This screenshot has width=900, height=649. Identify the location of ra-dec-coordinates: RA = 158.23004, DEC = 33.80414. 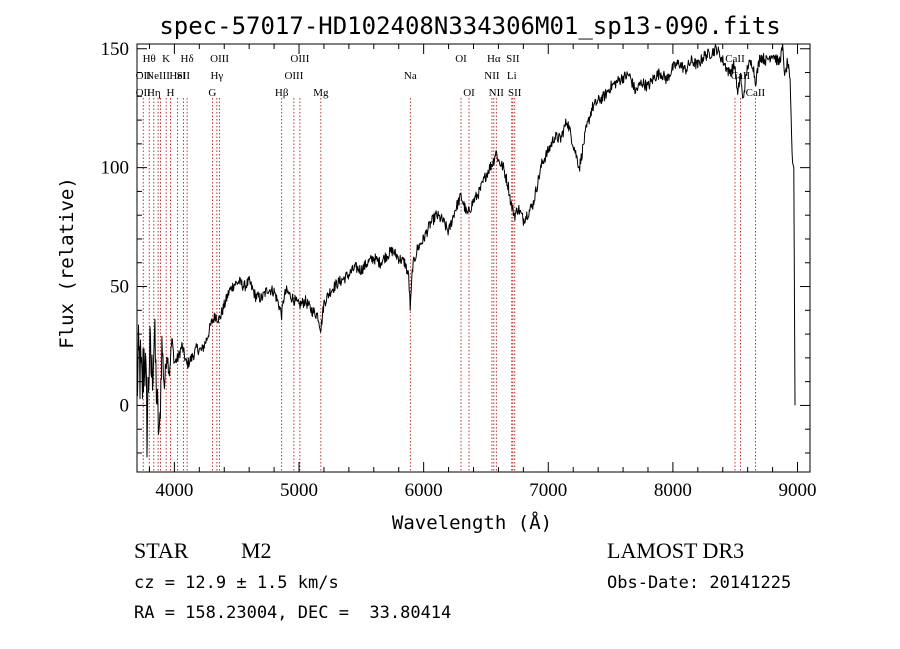
(293, 613).